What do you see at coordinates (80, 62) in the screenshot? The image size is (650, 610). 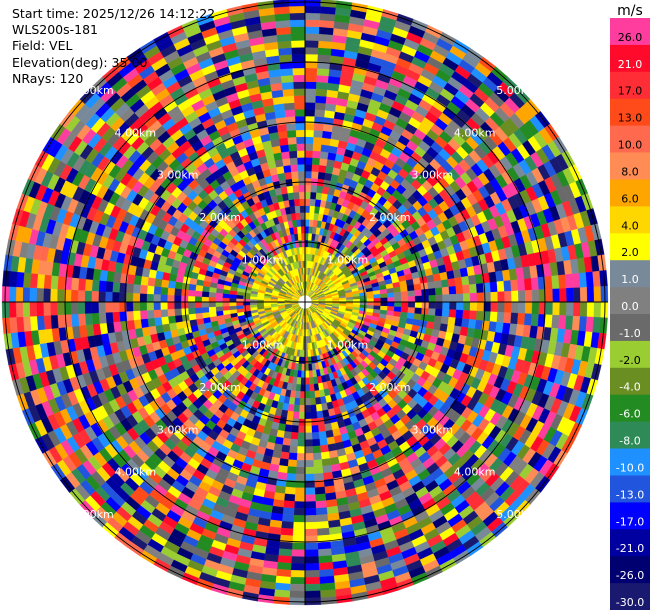 I see `elevation-text: Elevation(deg): 35.00` at bounding box center [80, 62].